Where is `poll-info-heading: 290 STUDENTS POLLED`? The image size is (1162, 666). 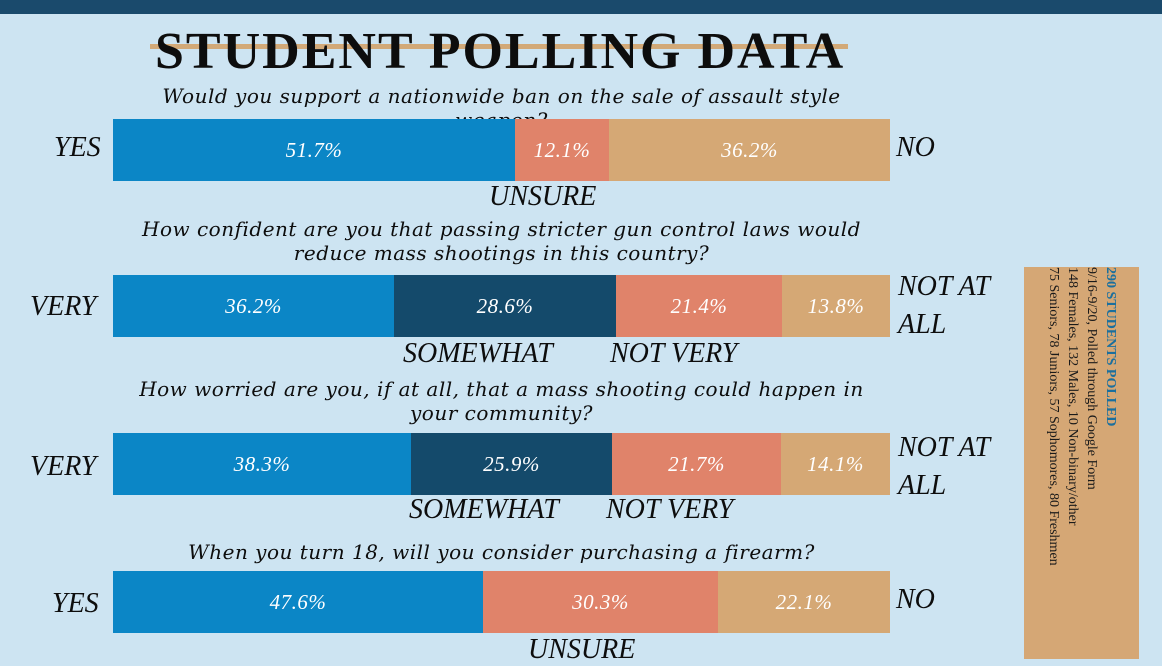 poll-info-heading: 290 STUDENTS POLLED is located at coordinates (1110, 347).